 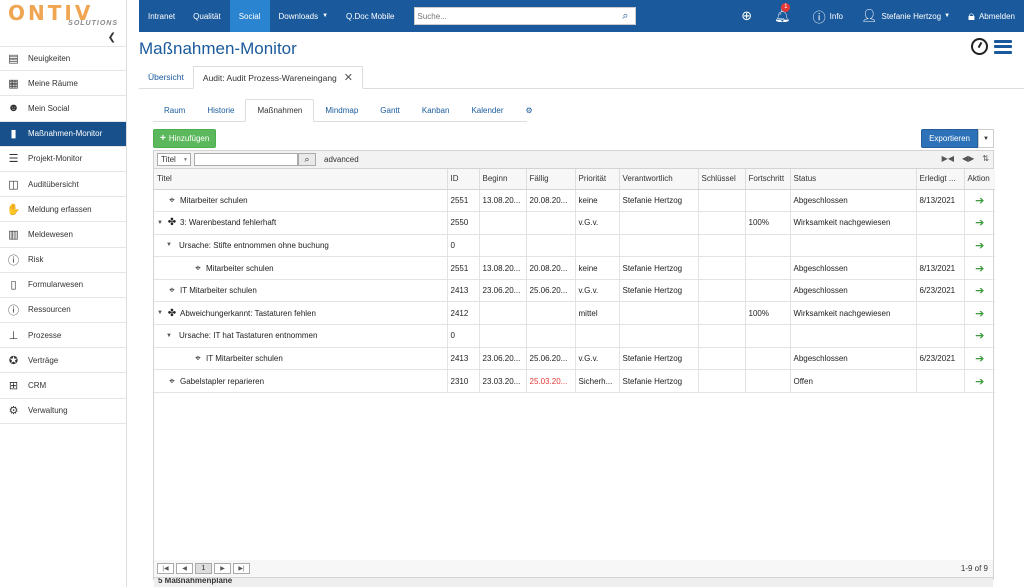 What do you see at coordinates (63, 159) in the screenshot?
I see `sidebar-item: ☰ Projekt-Monitor` at bounding box center [63, 159].